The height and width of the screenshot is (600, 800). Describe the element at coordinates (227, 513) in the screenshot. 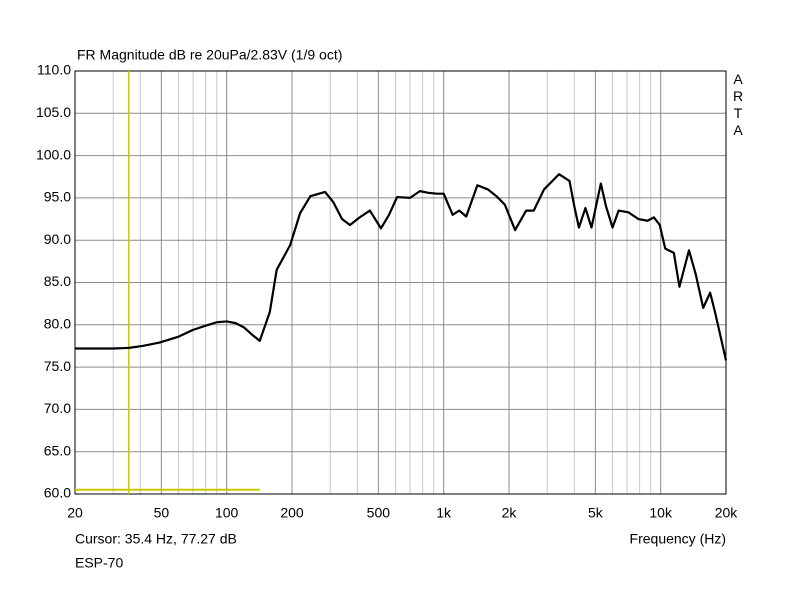

I see `x-tick-label: 100` at that location.